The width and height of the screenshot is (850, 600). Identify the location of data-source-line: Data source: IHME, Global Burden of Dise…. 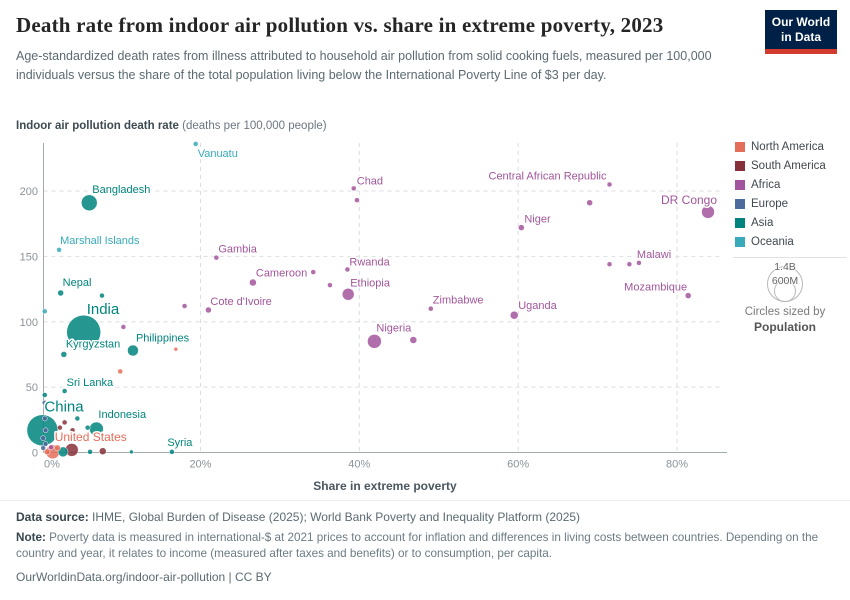
(425, 517).